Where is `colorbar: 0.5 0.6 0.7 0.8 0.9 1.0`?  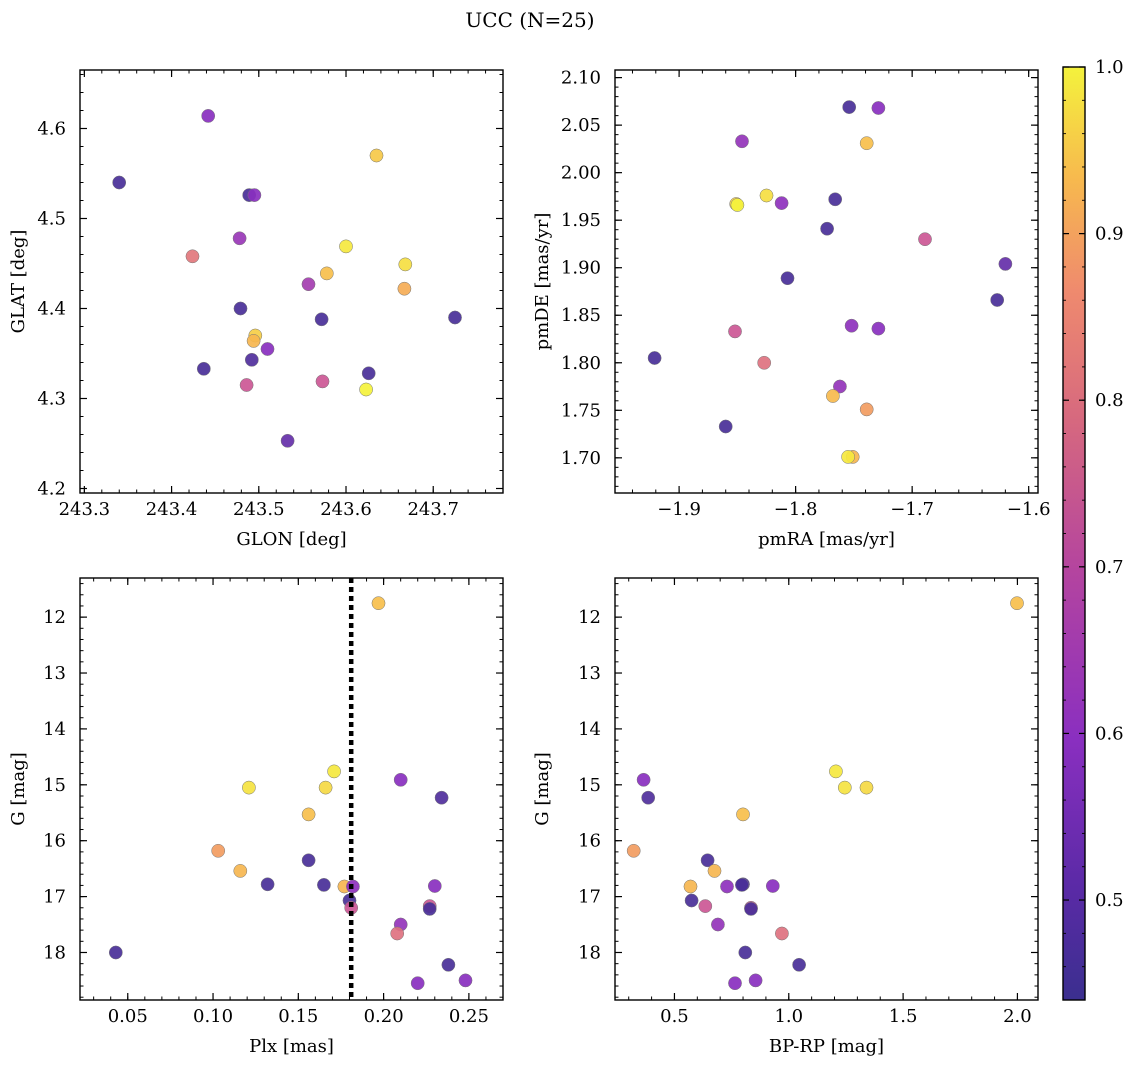 colorbar: 0.5 0.6 0.7 0.8 0.9 1.0 is located at coordinates (1093, 529).